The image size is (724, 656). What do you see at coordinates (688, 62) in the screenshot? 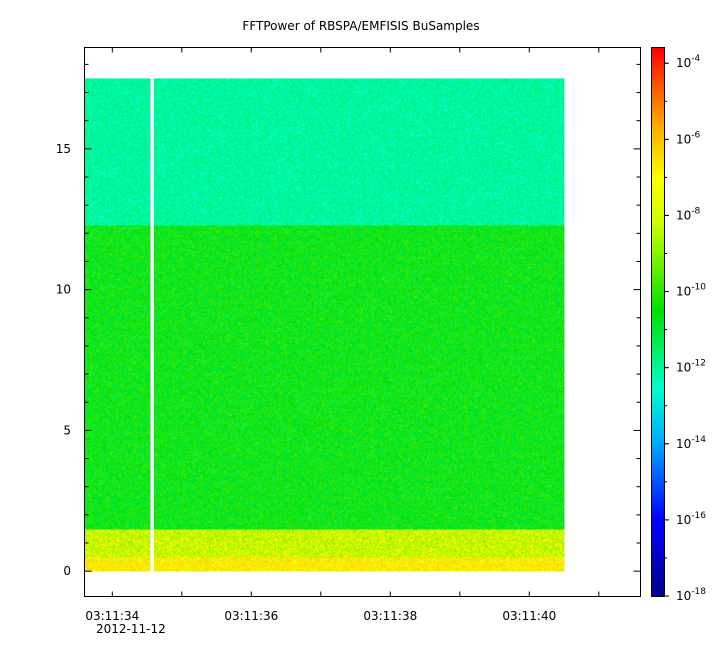
I see `colorbar-tick-label: 10⁻⁴` at bounding box center [688, 62].